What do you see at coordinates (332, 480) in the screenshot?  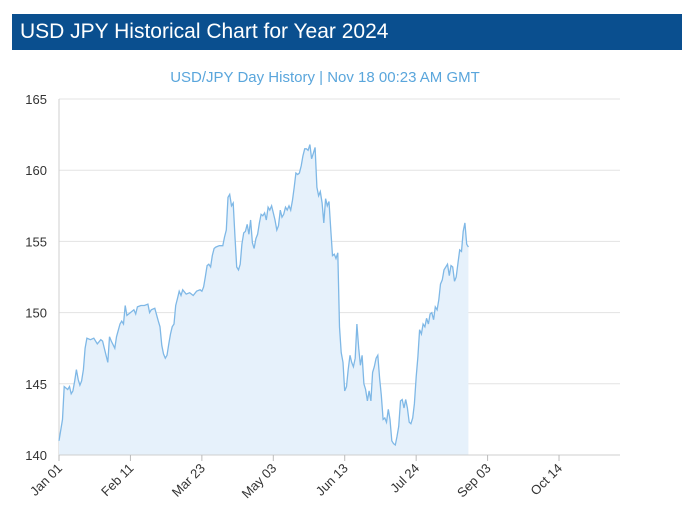 I see `x-tick-label: Jun 13` at bounding box center [332, 480].